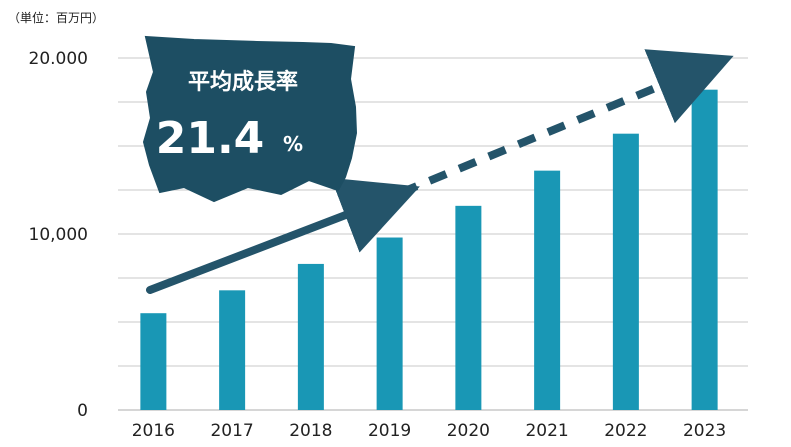 The height and width of the screenshot is (447, 791). Describe the element at coordinates (232, 350) in the screenshot. I see `bar-2017` at that location.